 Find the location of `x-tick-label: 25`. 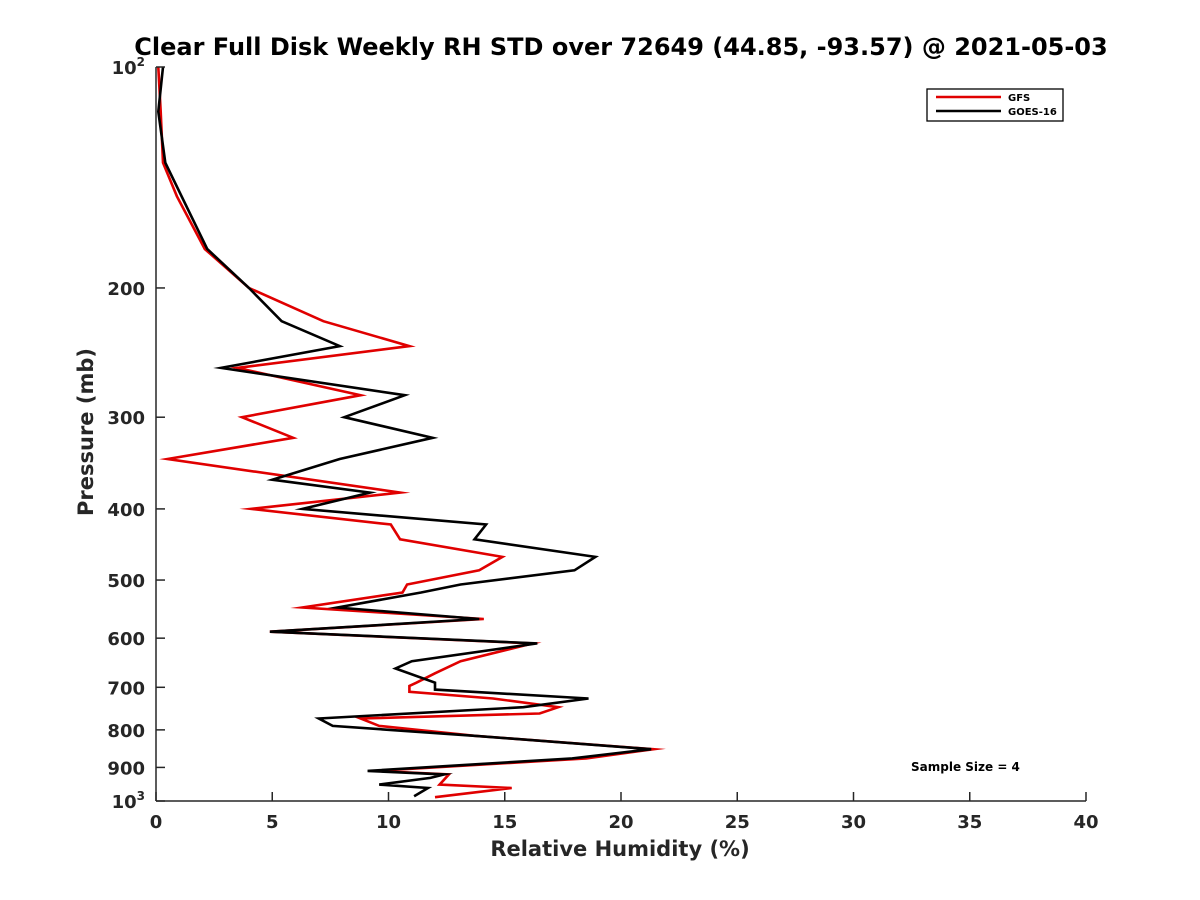

x-tick-label: 25 is located at coordinates (737, 822).